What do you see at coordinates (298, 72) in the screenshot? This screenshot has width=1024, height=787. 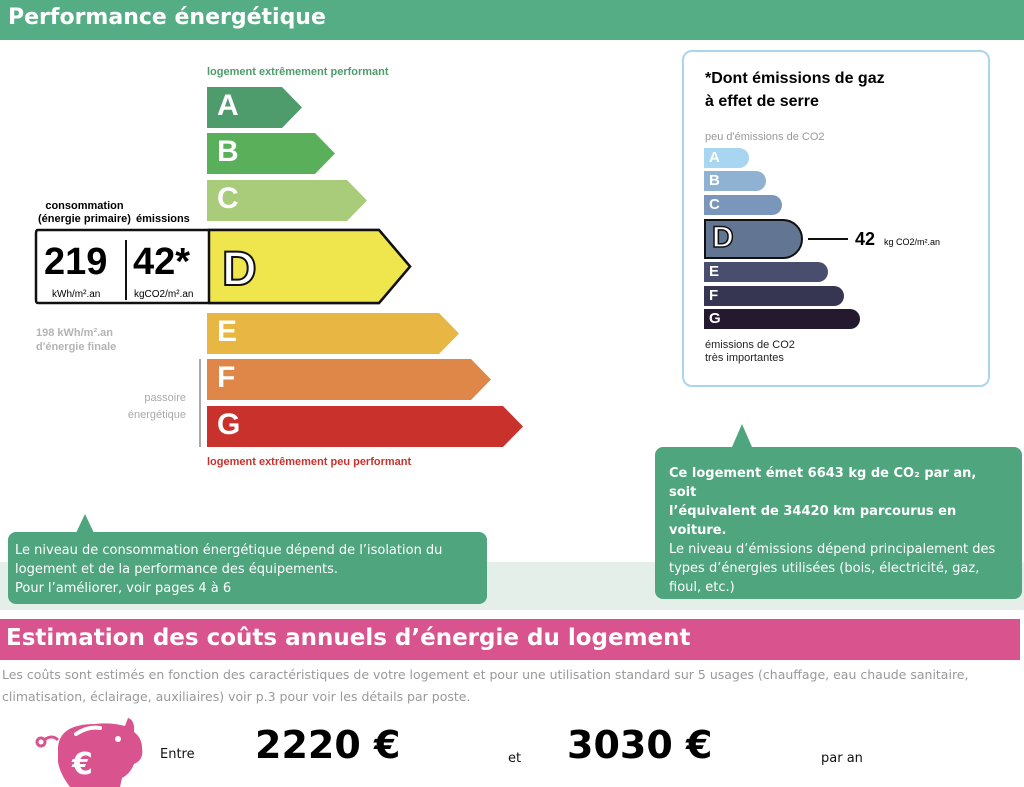 I see `scale-top-caption: logement extrêmement performant` at bounding box center [298, 72].